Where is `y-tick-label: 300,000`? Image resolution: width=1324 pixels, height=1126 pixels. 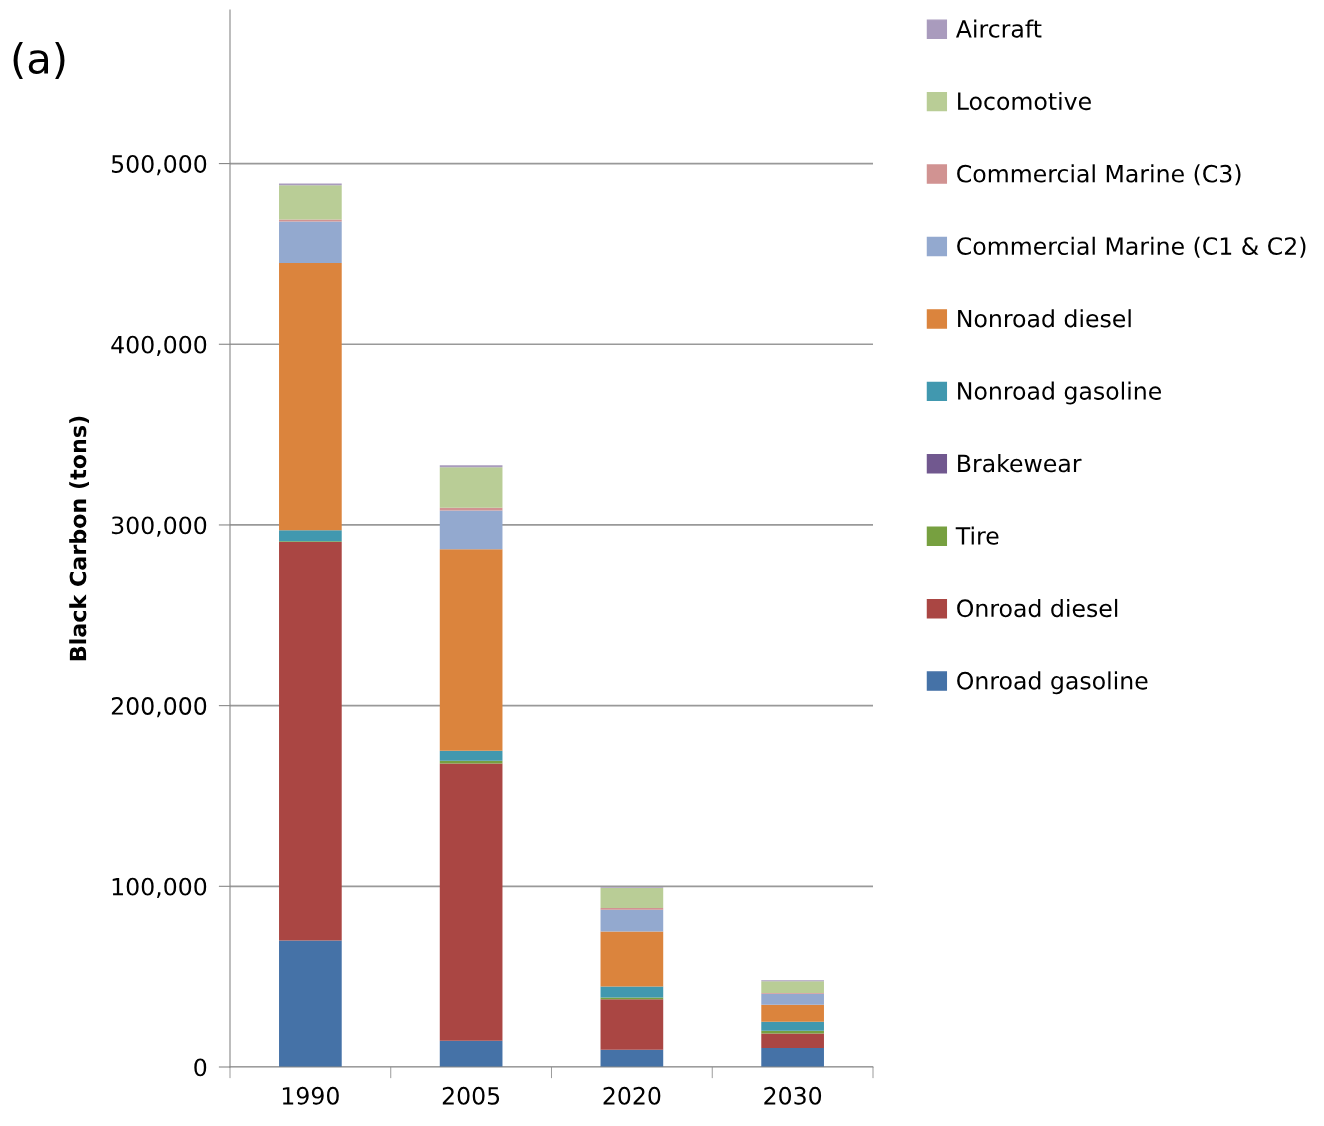 y-tick-label: 300,000 is located at coordinates (159, 526).